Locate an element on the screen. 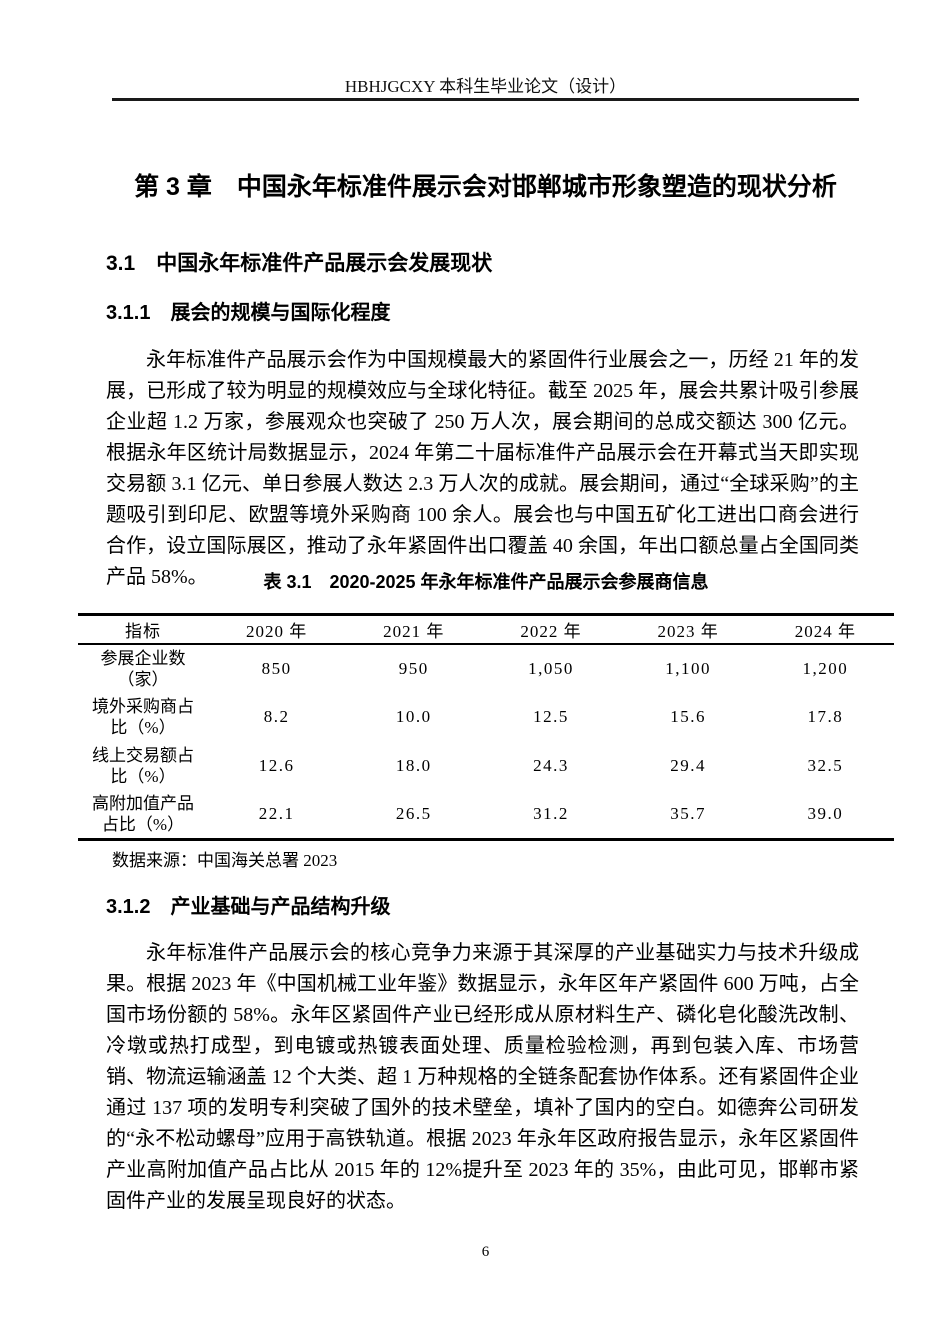  column-header-indicator: 指标 is located at coordinates (143, 629).